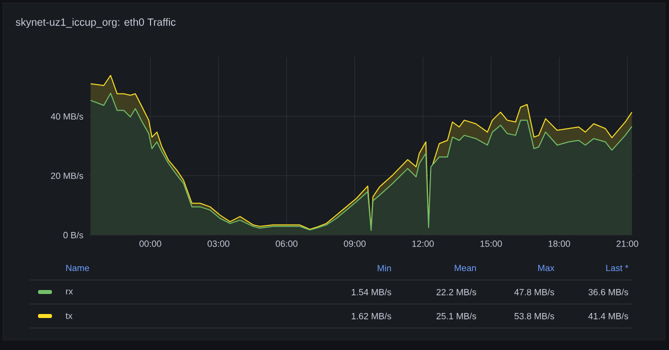 Image resolution: width=669 pixels, height=350 pixels. Describe the element at coordinates (465, 268) in the screenshot. I see `text: Mean` at that location.